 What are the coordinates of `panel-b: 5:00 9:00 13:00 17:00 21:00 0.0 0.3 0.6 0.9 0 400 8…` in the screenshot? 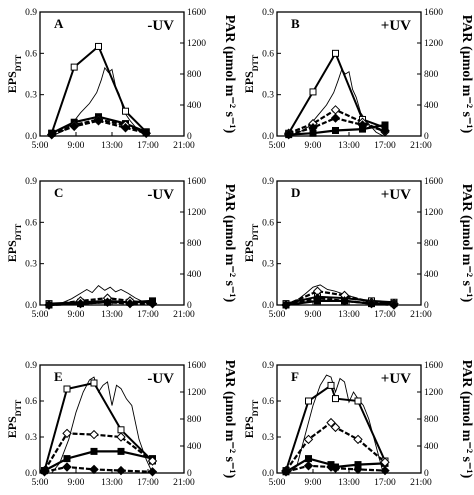 It's located at (358, 79).